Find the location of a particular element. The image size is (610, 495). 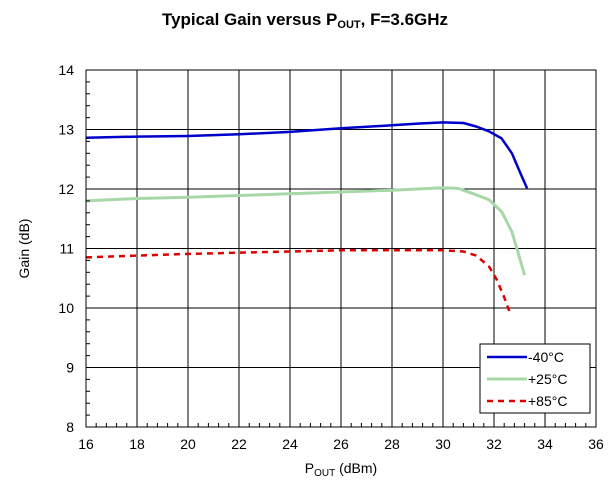

y-tick-label: 14 is located at coordinates (66, 70).